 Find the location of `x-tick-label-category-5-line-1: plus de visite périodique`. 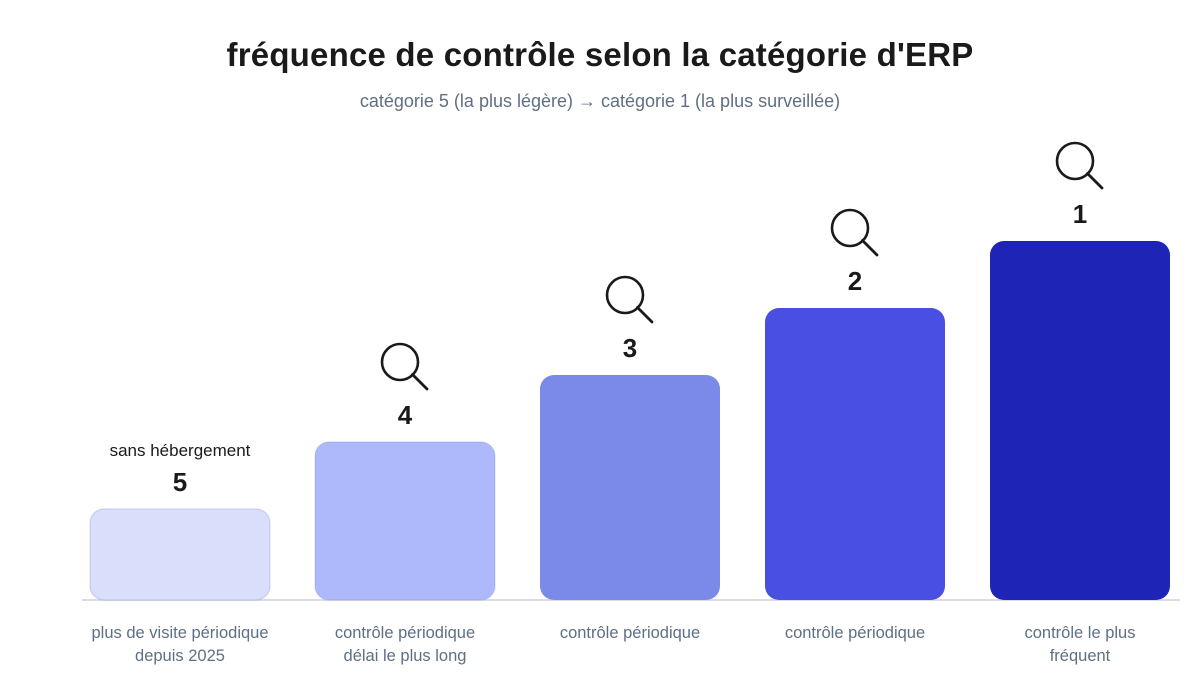

x-tick-label-category-5-line-1: plus de visite périodique is located at coordinates (179, 633).